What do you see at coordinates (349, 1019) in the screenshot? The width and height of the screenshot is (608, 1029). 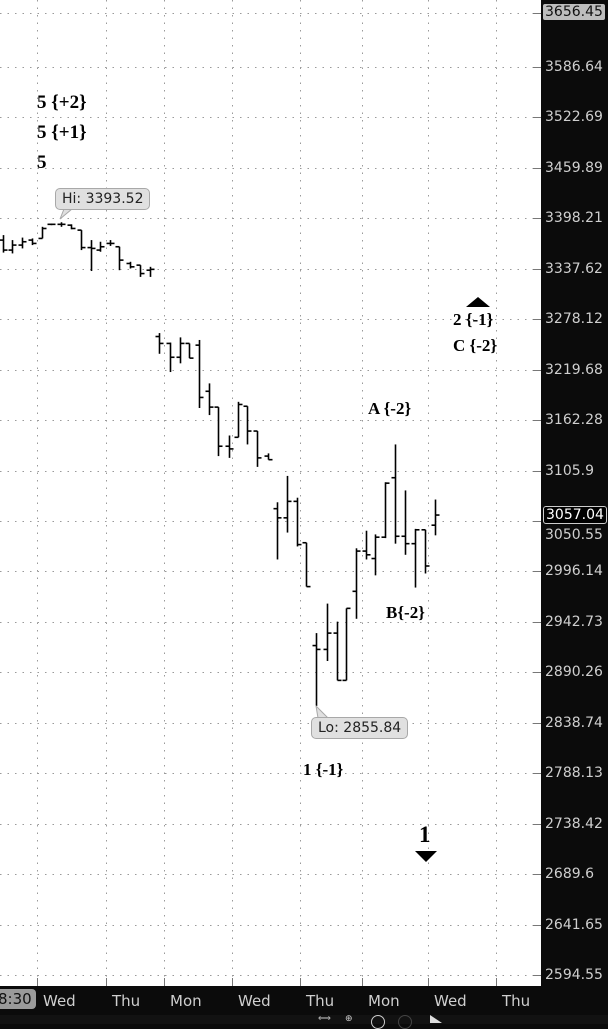 I see `crosshair-icon: ⊕` at bounding box center [349, 1019].